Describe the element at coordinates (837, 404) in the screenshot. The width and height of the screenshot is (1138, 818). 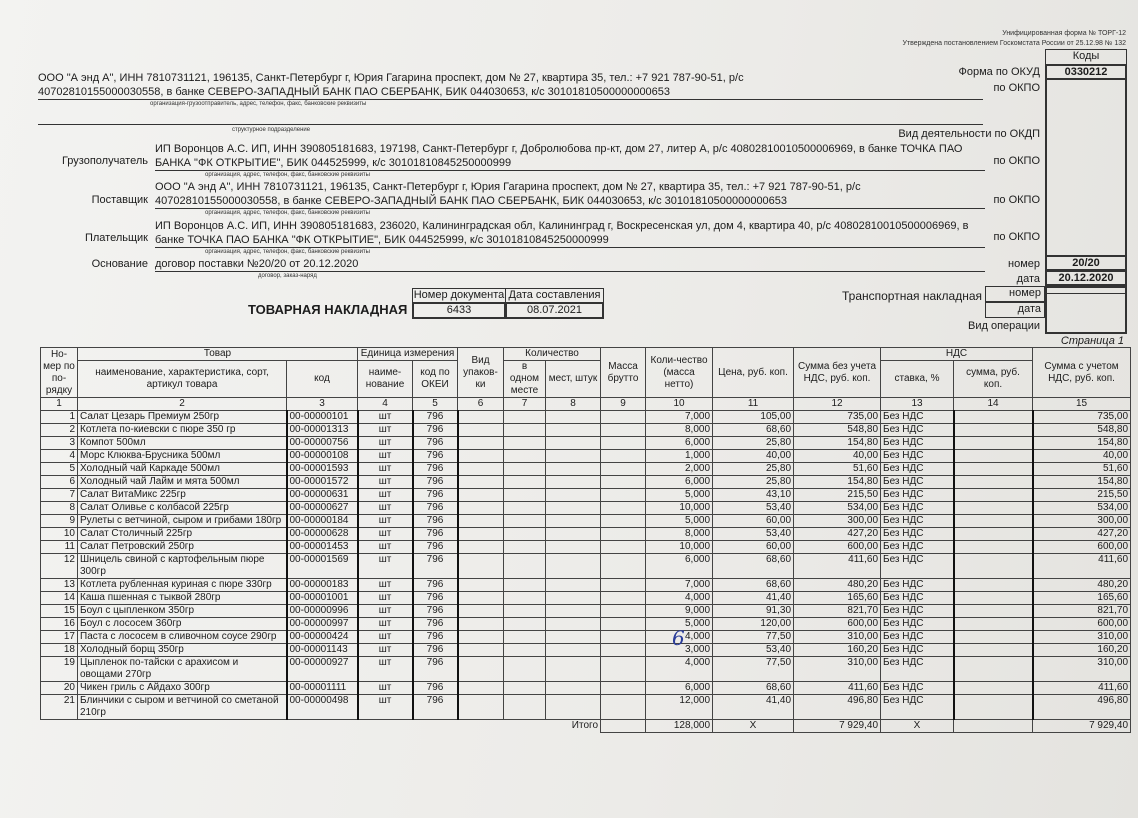
I see `col-number: 12` at that location.